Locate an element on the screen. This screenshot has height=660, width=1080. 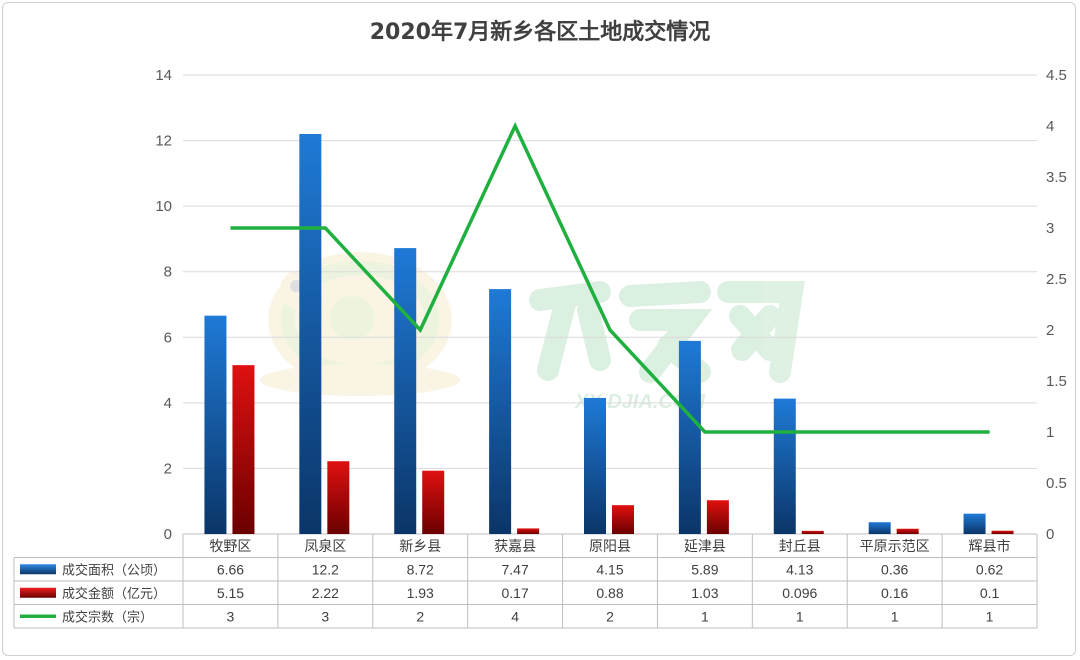
chart-title: 2020年7月新乡各区土地成交情况 is located at coordinates (540, 32).